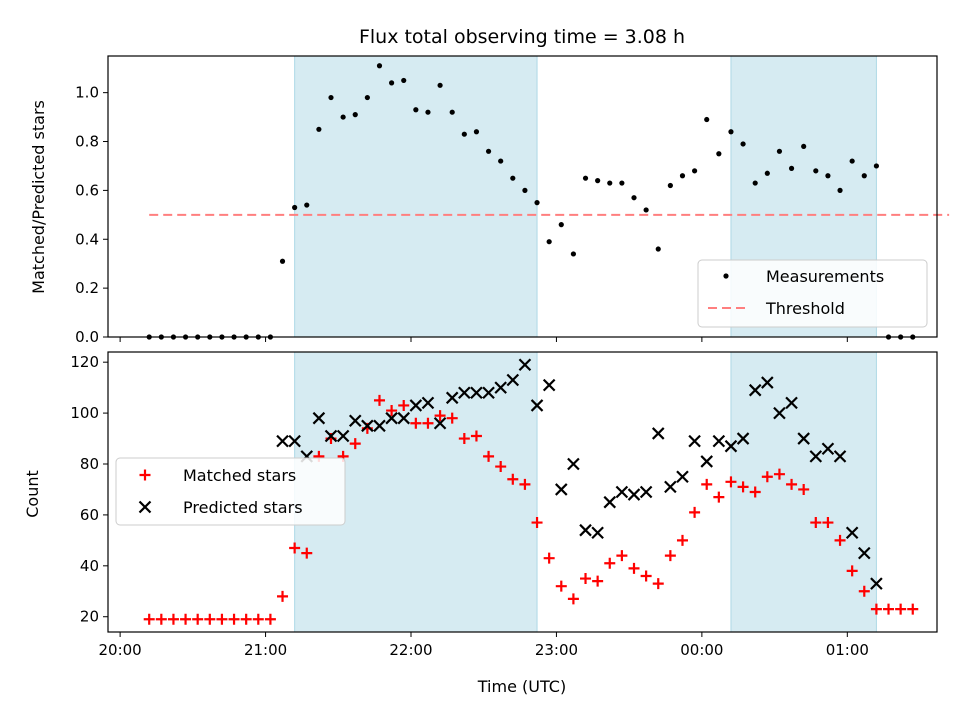 The width and height of the screenshot is (960, 720). Describe the element at coordinates (230, 491) in the screenshot. I see `bottom-legend: Matched stars Predicted stars` at that location.